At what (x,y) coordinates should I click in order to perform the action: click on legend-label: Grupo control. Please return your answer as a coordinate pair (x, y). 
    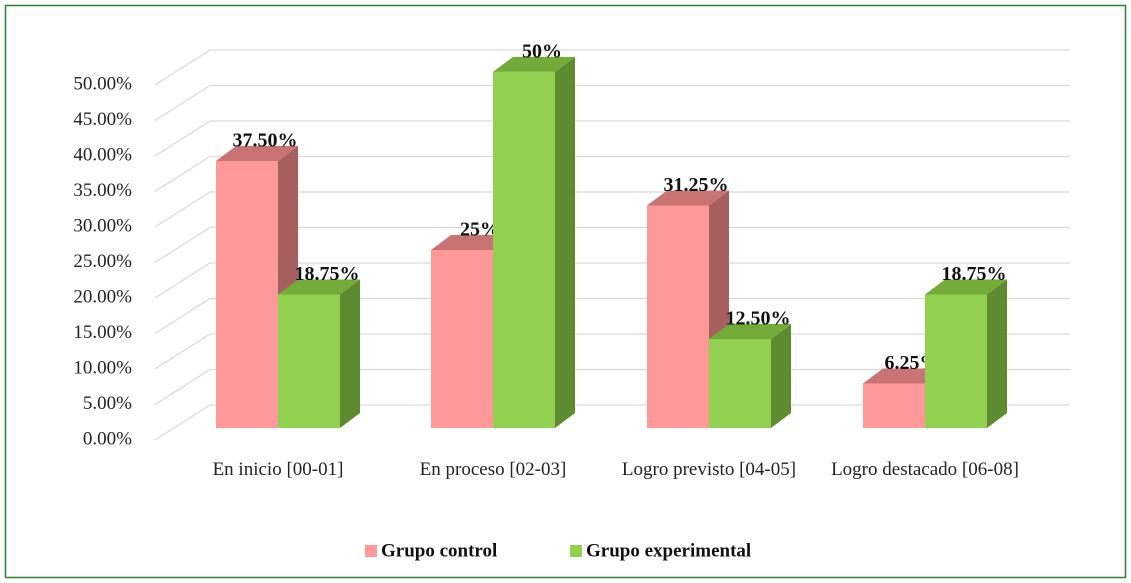
    Looking at the image, I should click on (439, 550).